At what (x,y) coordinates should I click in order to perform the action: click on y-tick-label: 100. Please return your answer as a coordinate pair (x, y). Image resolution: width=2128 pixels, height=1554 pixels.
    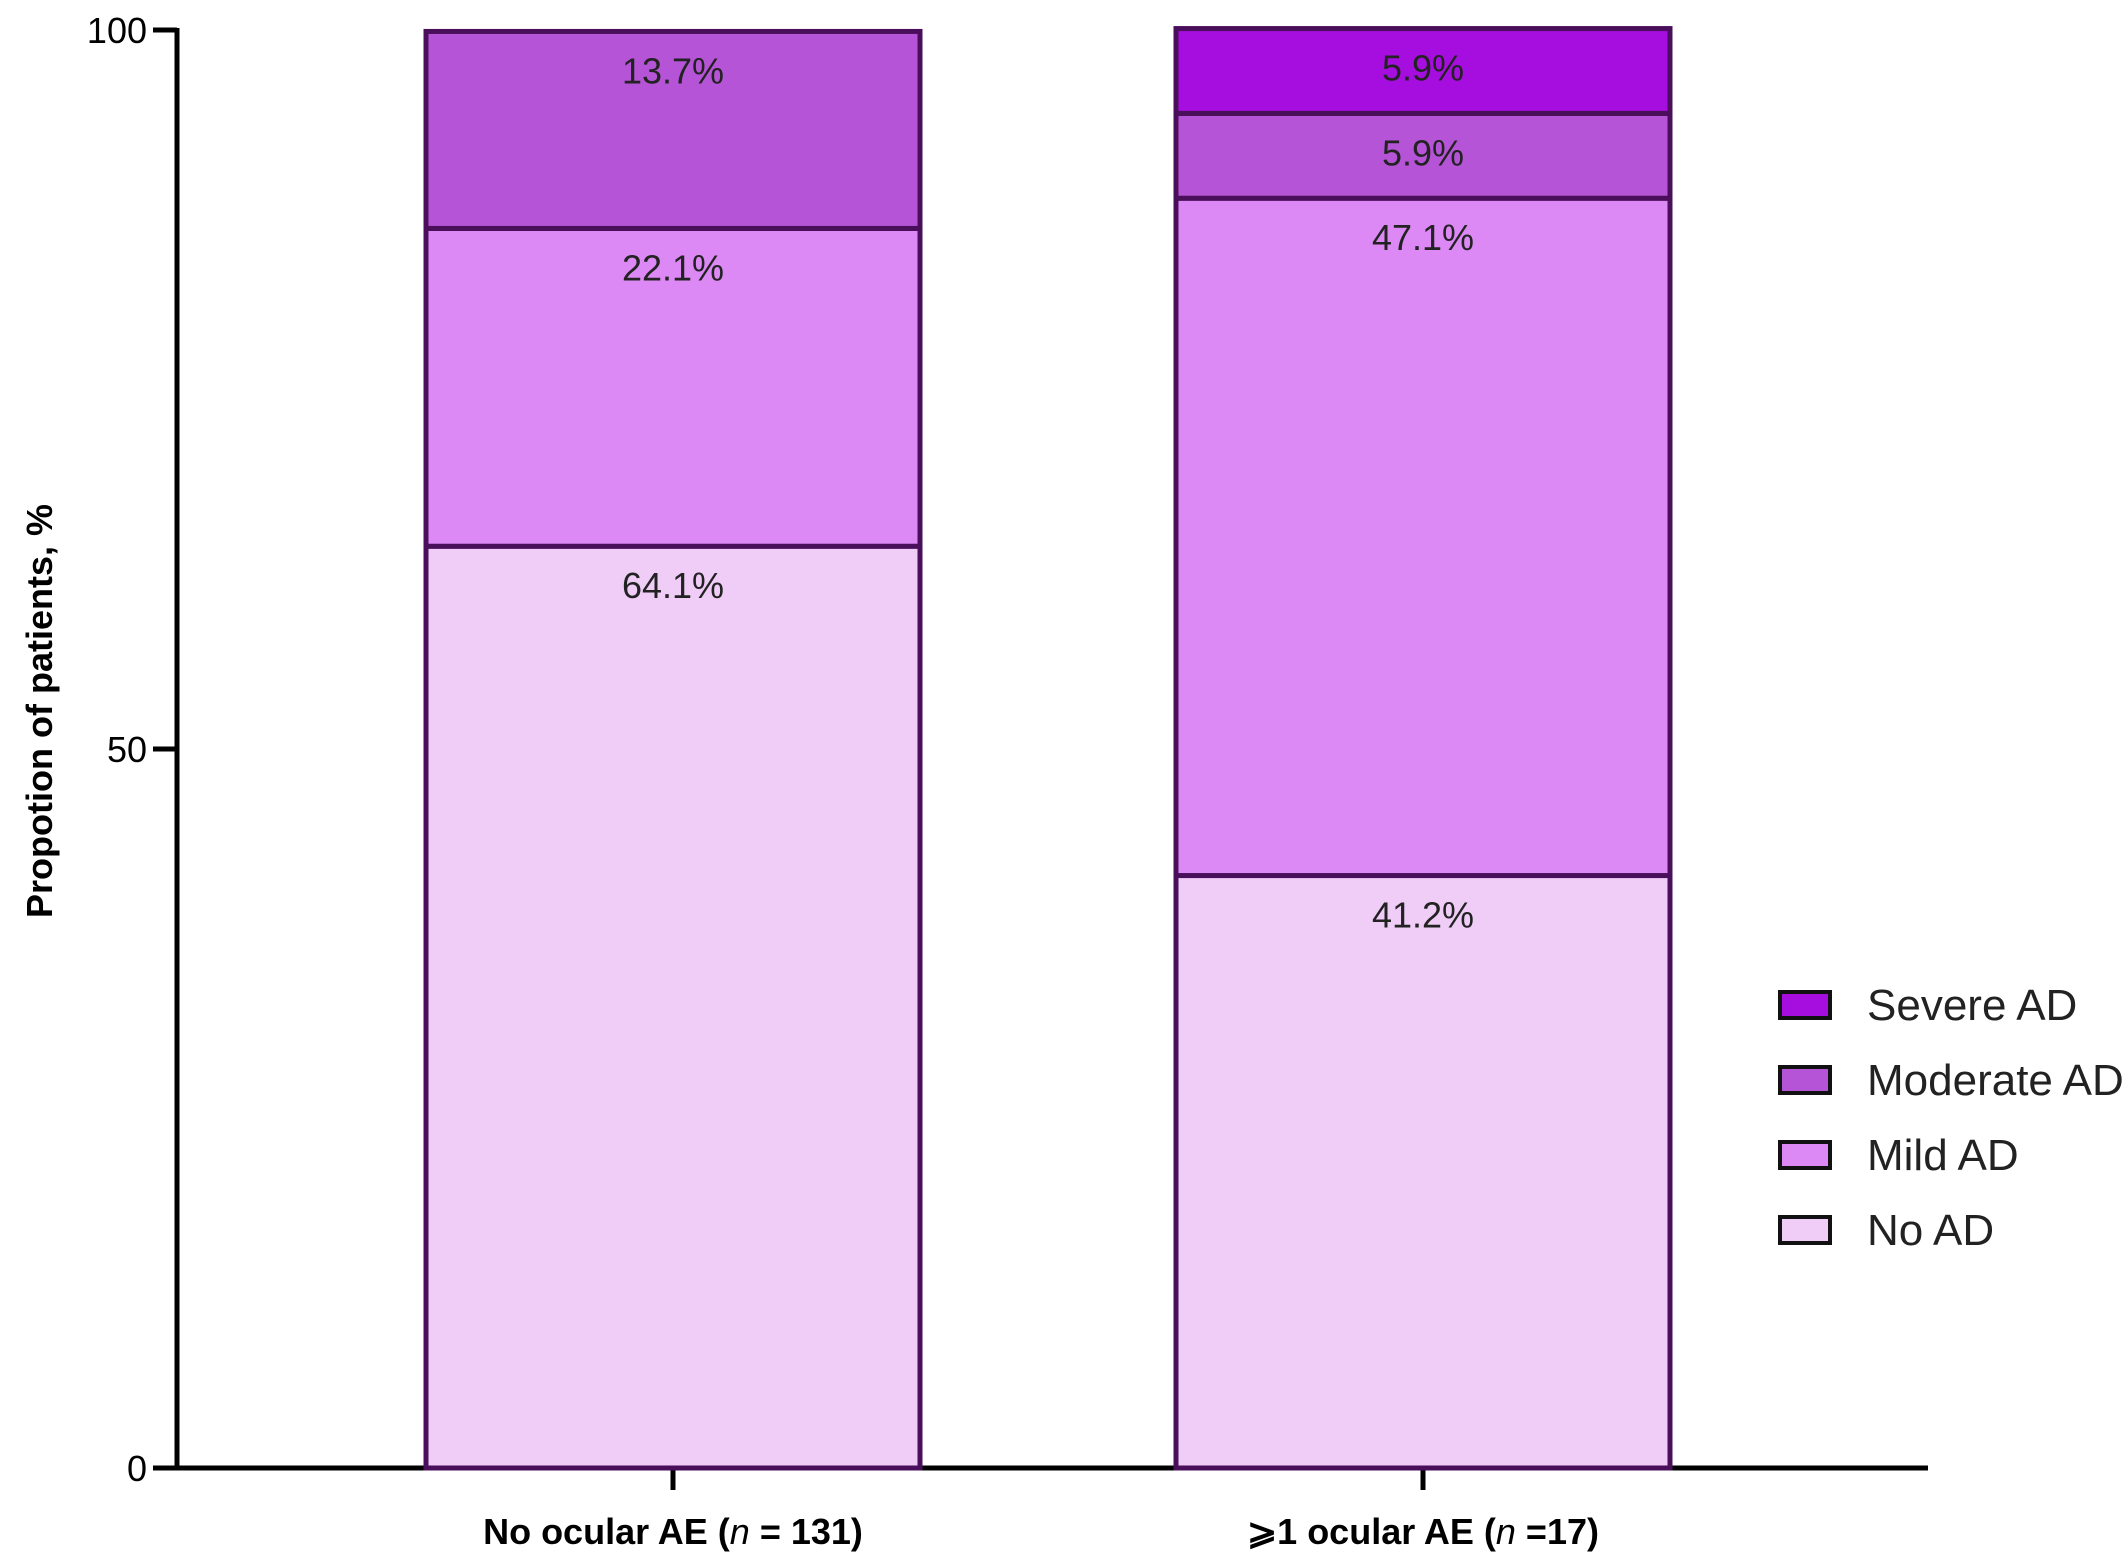
    Looking at the image, I should click on (117, 30).